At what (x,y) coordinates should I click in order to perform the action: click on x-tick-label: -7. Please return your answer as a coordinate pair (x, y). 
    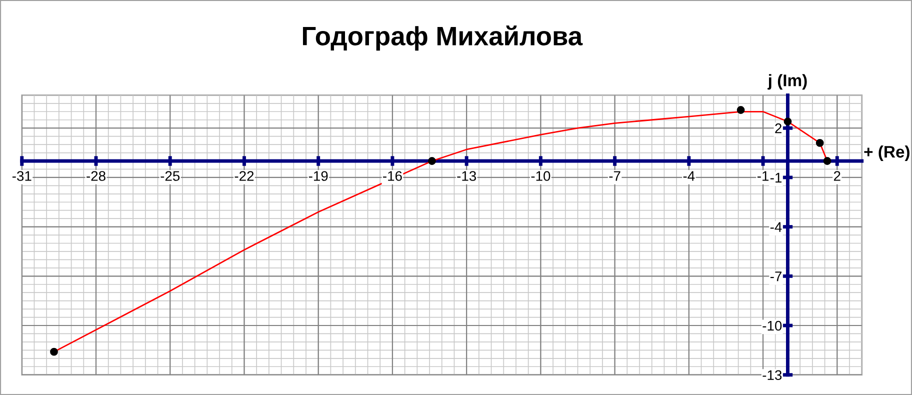
    Looking at the image, I should click on (614, 176).